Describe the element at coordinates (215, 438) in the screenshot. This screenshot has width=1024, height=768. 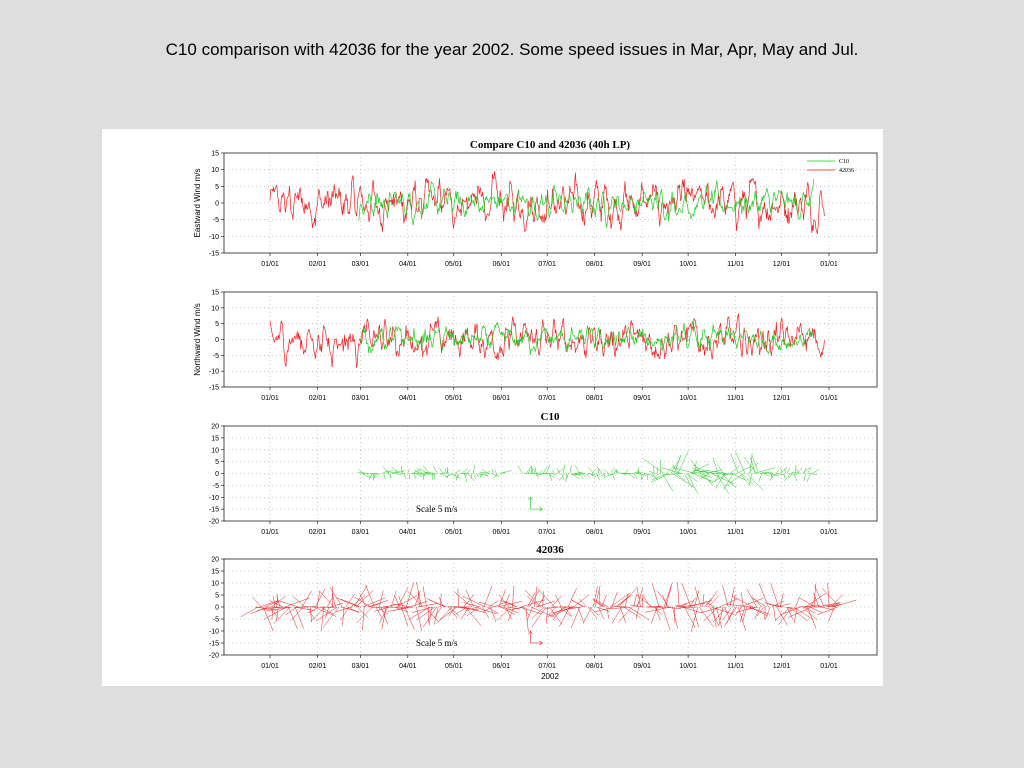
I see `y-tick-label: 15` at that location.